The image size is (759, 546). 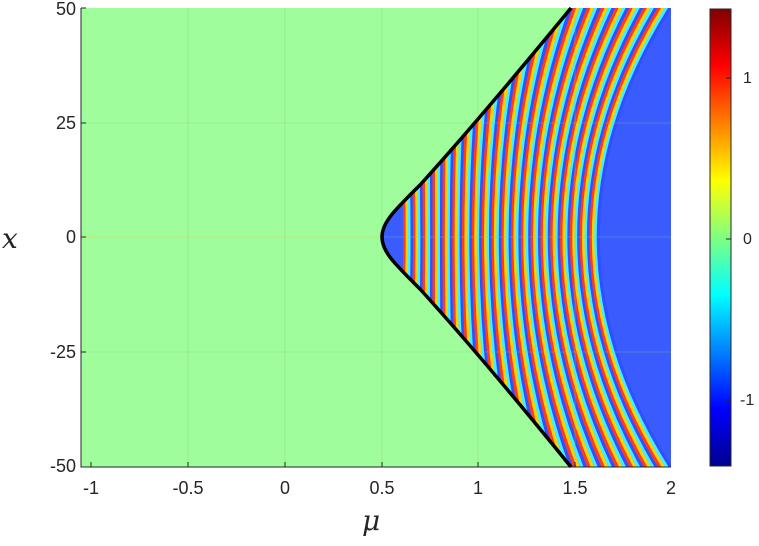 What do you see at coordinates (62, 352) in the screenshot?
I see `y-tick-label: -25` at bounding box center [62, 352].